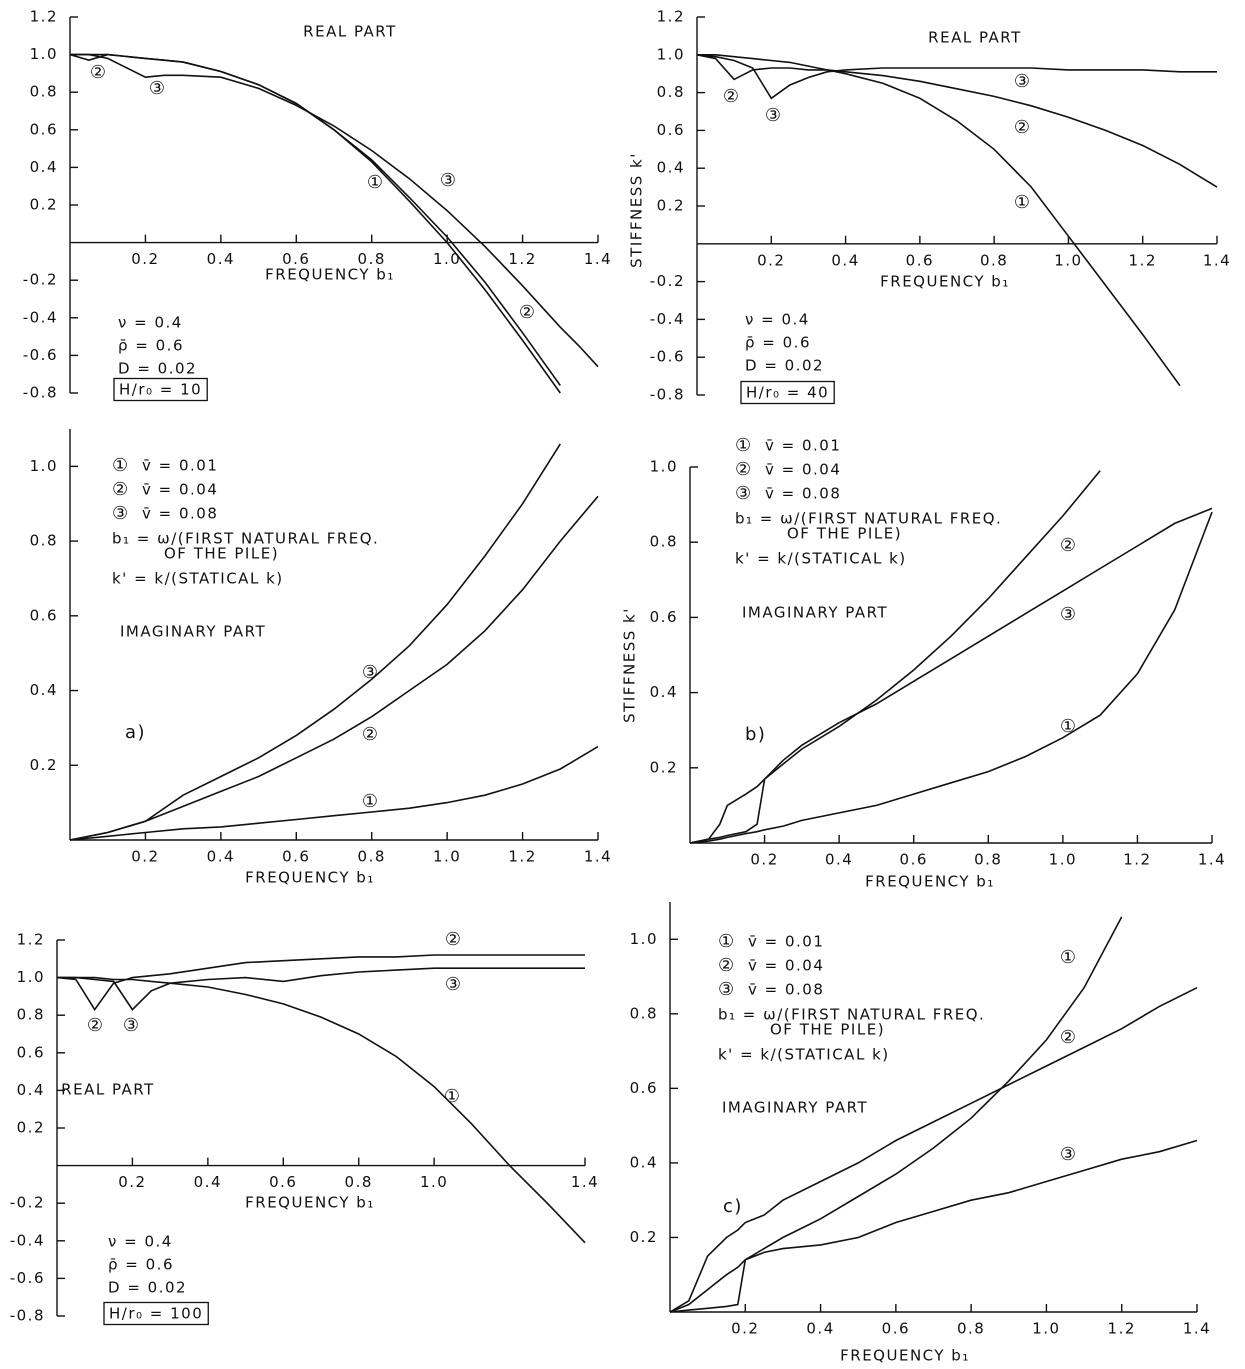  Describe the element at coordinates (372, 857) in the screenshot. I see `x-tick-label: 0.8` at that location.